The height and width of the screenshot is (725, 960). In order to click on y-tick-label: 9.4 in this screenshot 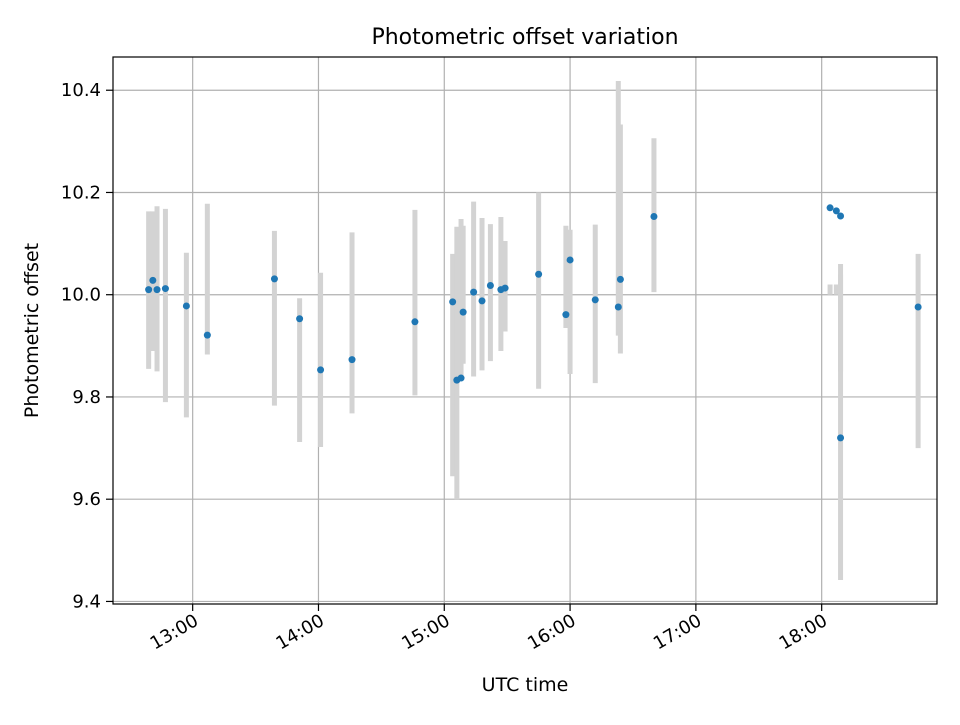, I will do `click(86, 601)`.